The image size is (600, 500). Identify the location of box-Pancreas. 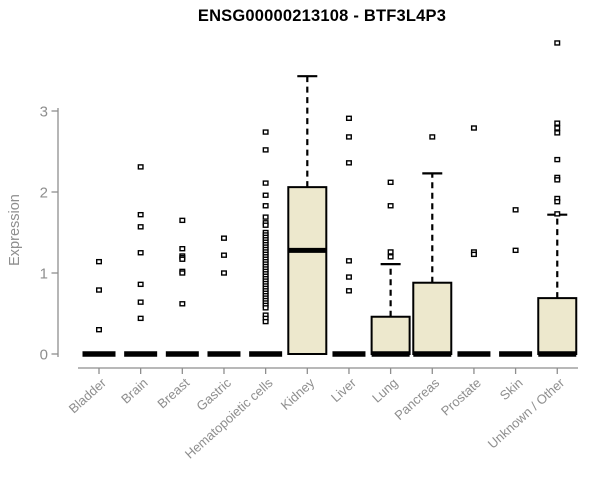
(432, 318).